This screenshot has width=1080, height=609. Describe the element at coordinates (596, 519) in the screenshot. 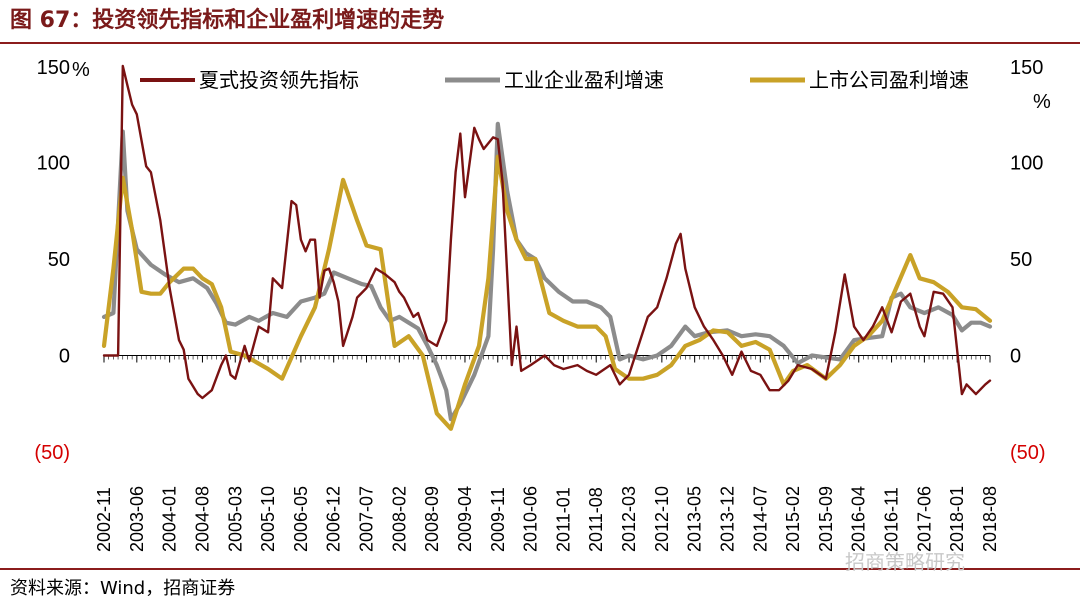

I see `x-tick-label: 2011-08` at that location.